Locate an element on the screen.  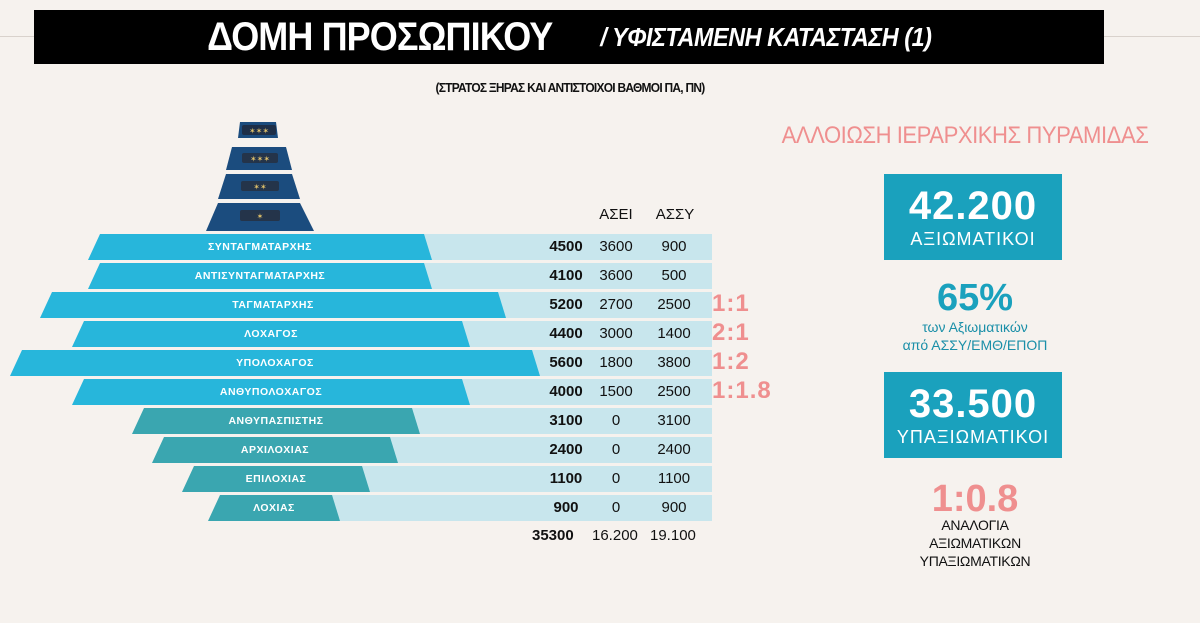
rank-bar: ΣΥΝΤΑΓΜΑΤΑΡΧΗΣ is located at coordinates (260, 247).